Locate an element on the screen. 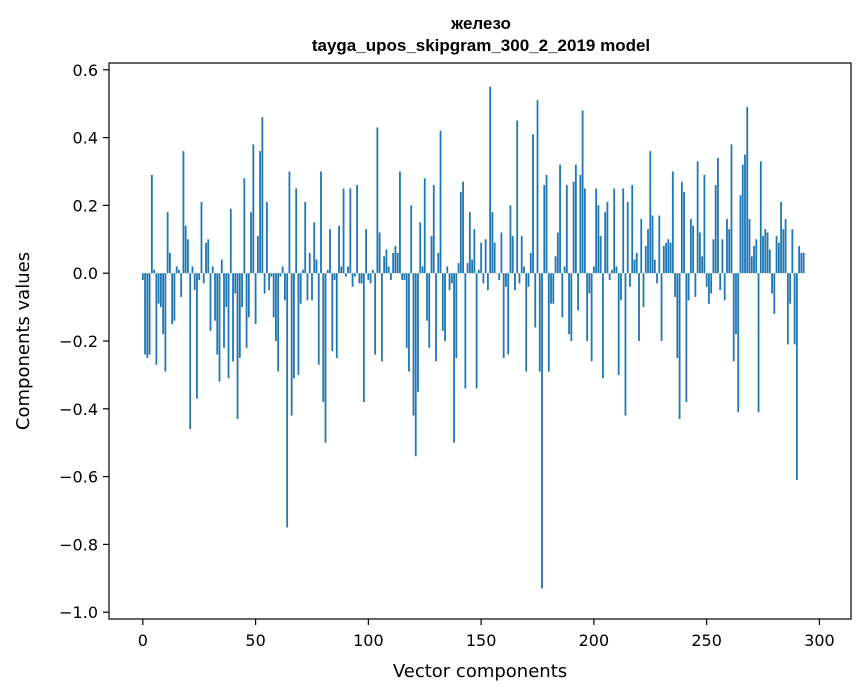 The width and height of the screenshot is (867, 696). x-tick-label: 100 is located at coordinates (368, 640).